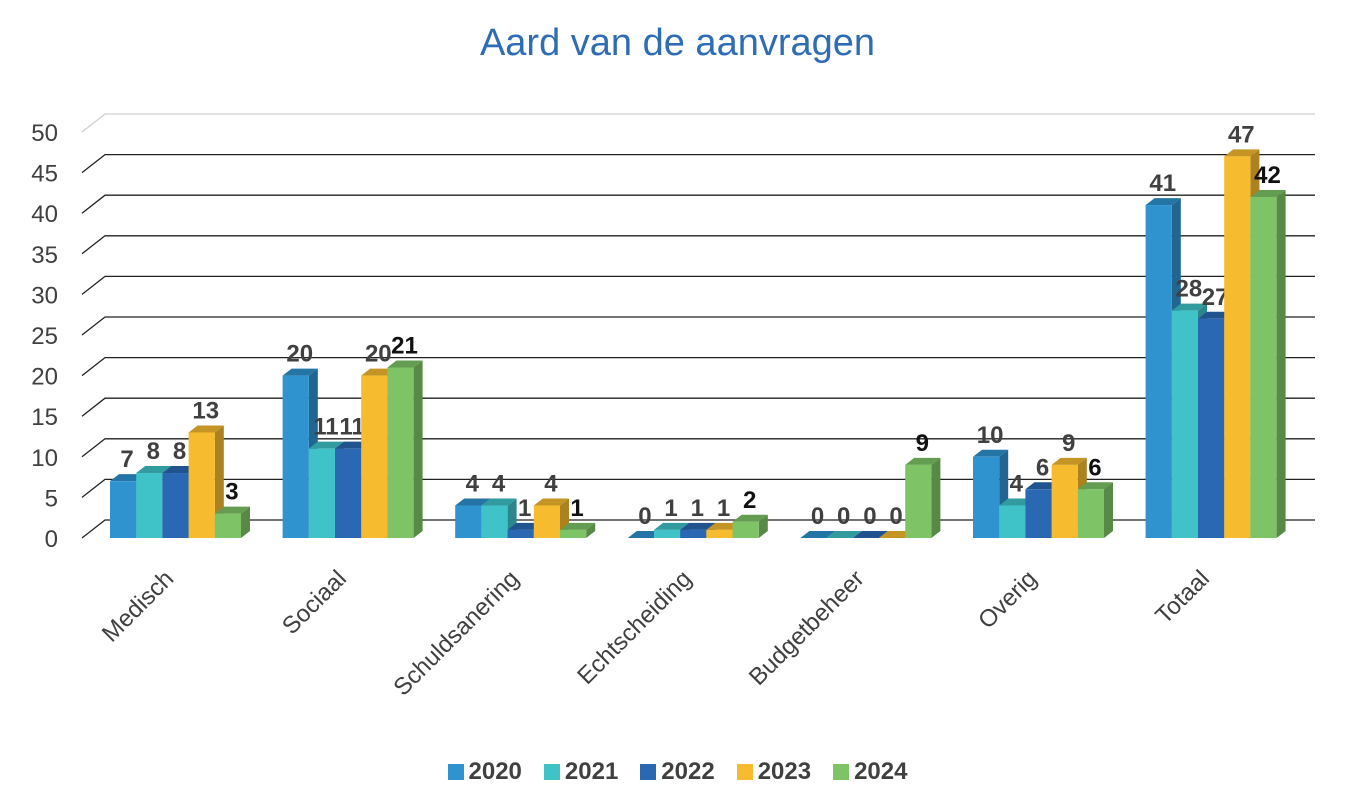 This screenshot has height=805, width=1355. I want to click on data-label: 2, so click(749, 500).